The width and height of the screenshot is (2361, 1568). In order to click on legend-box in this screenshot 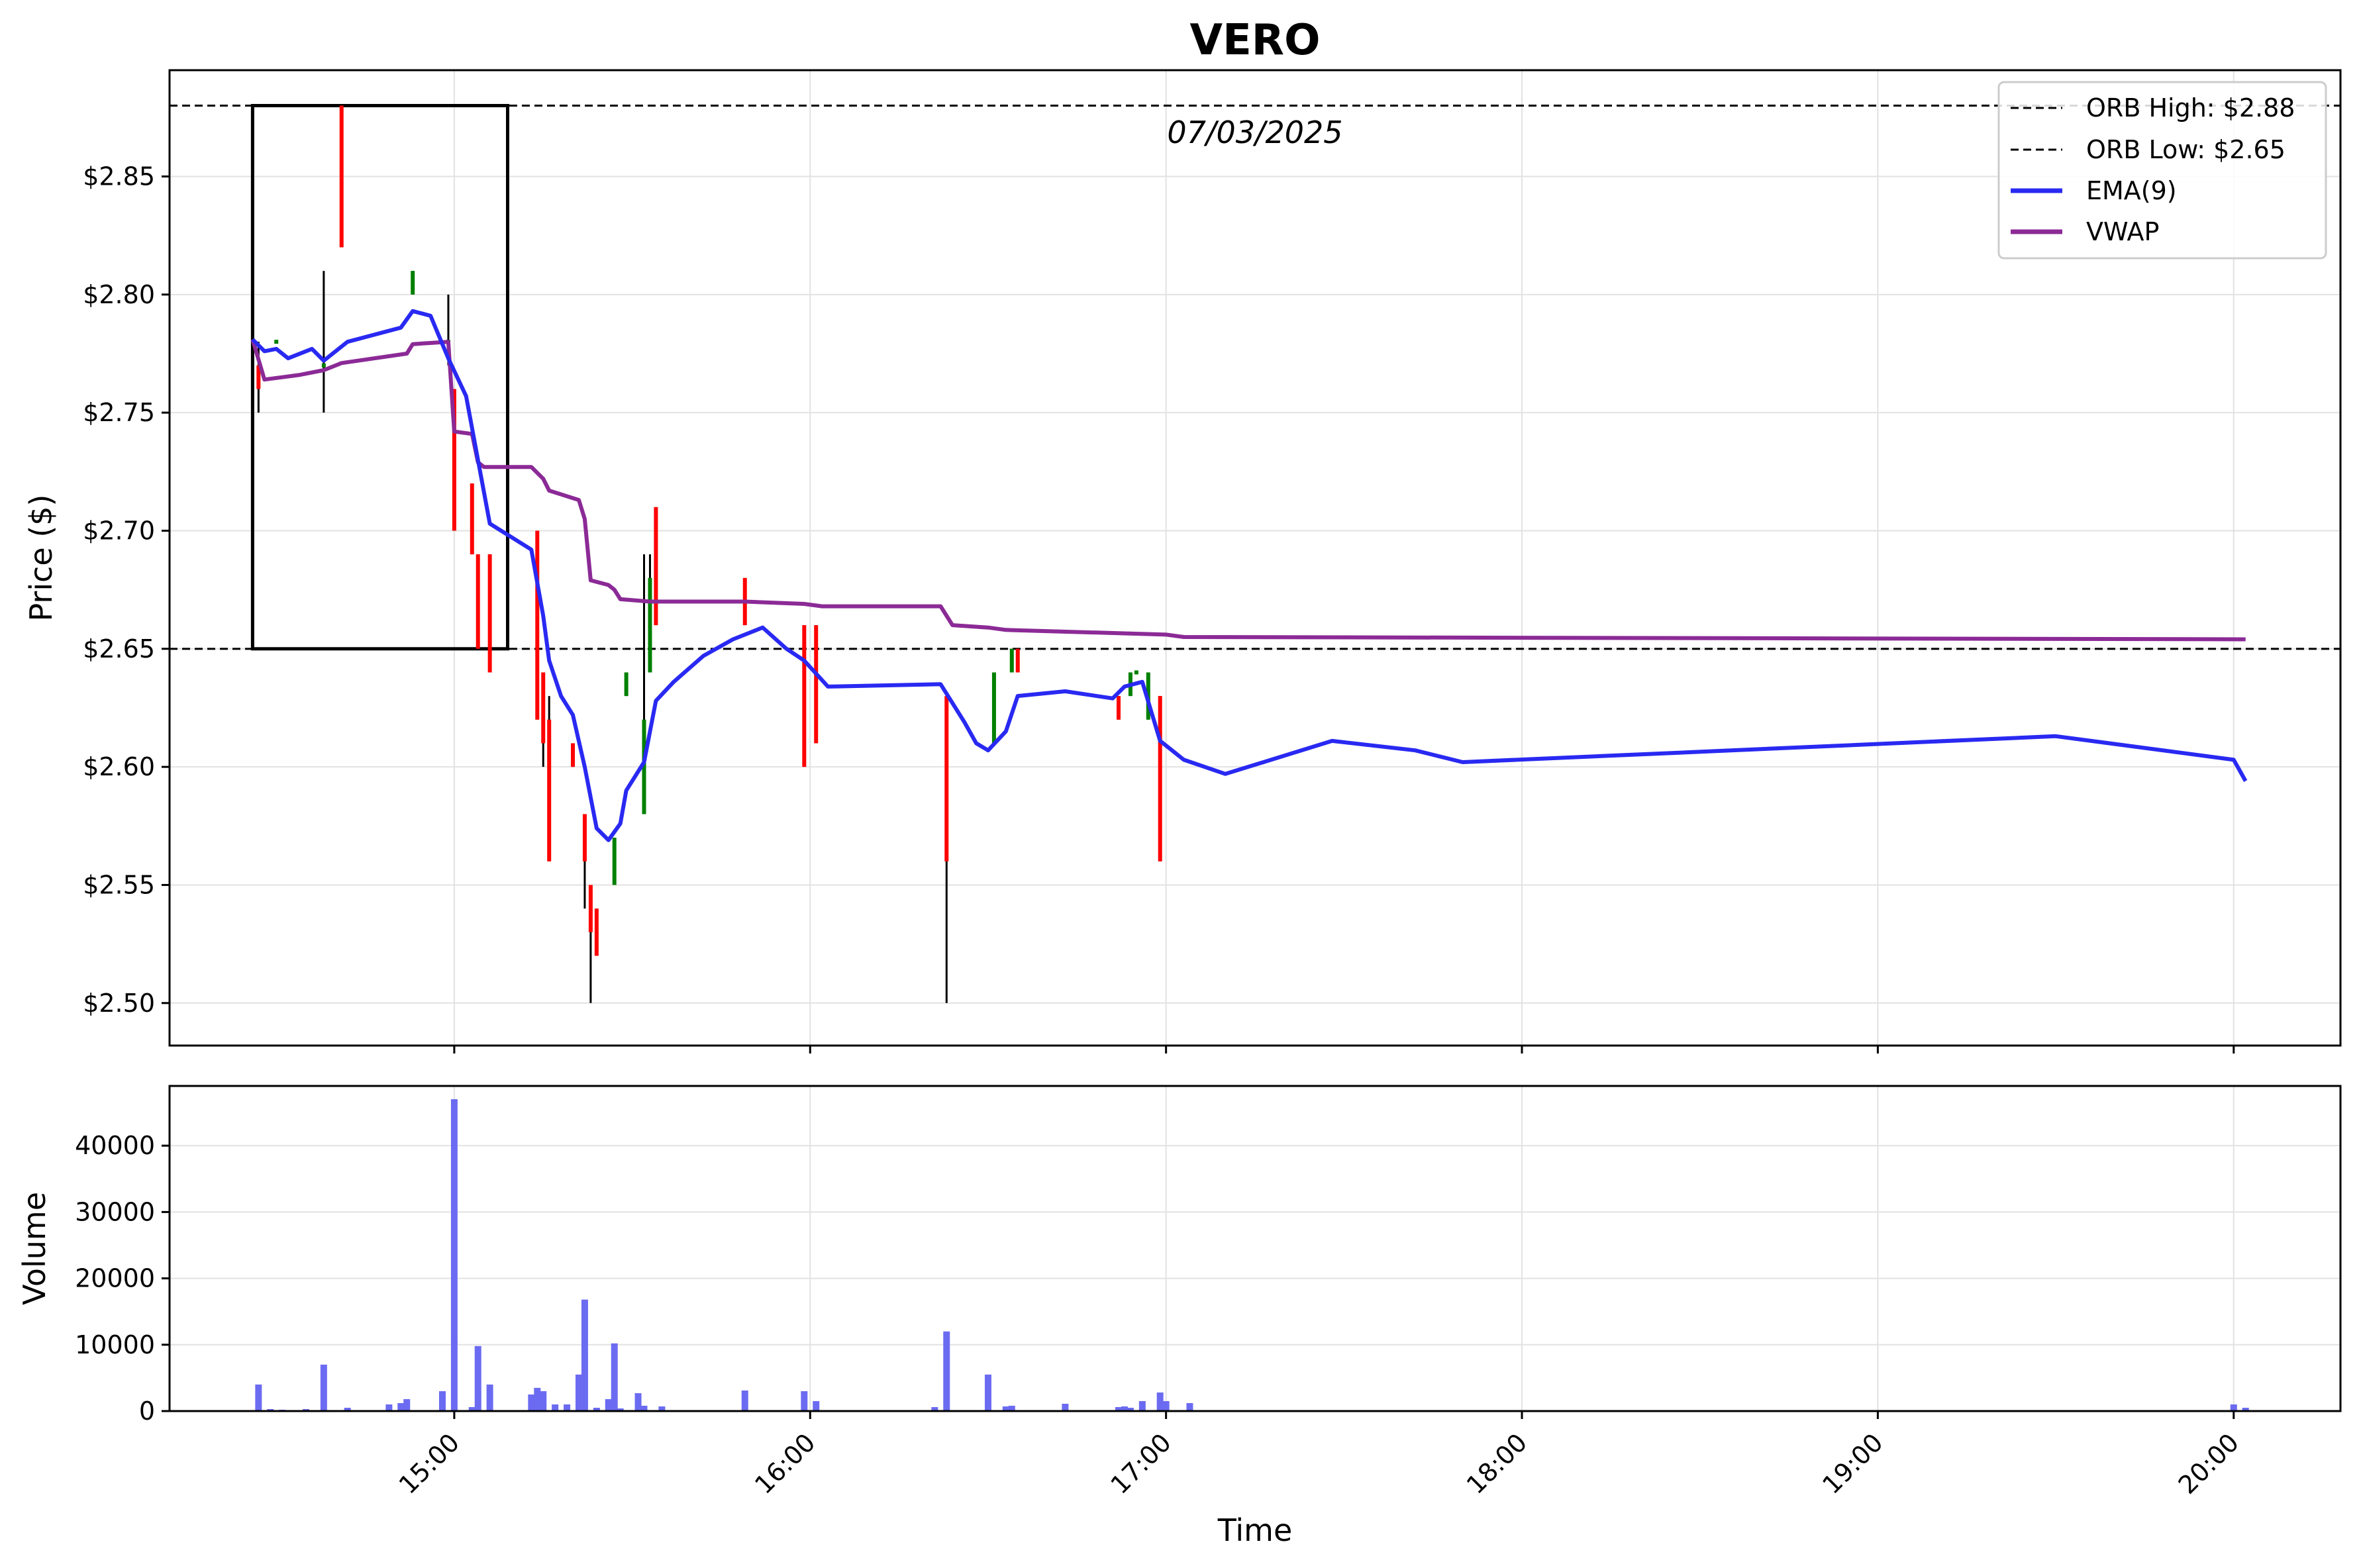, I will do `click(2162, 170)`.